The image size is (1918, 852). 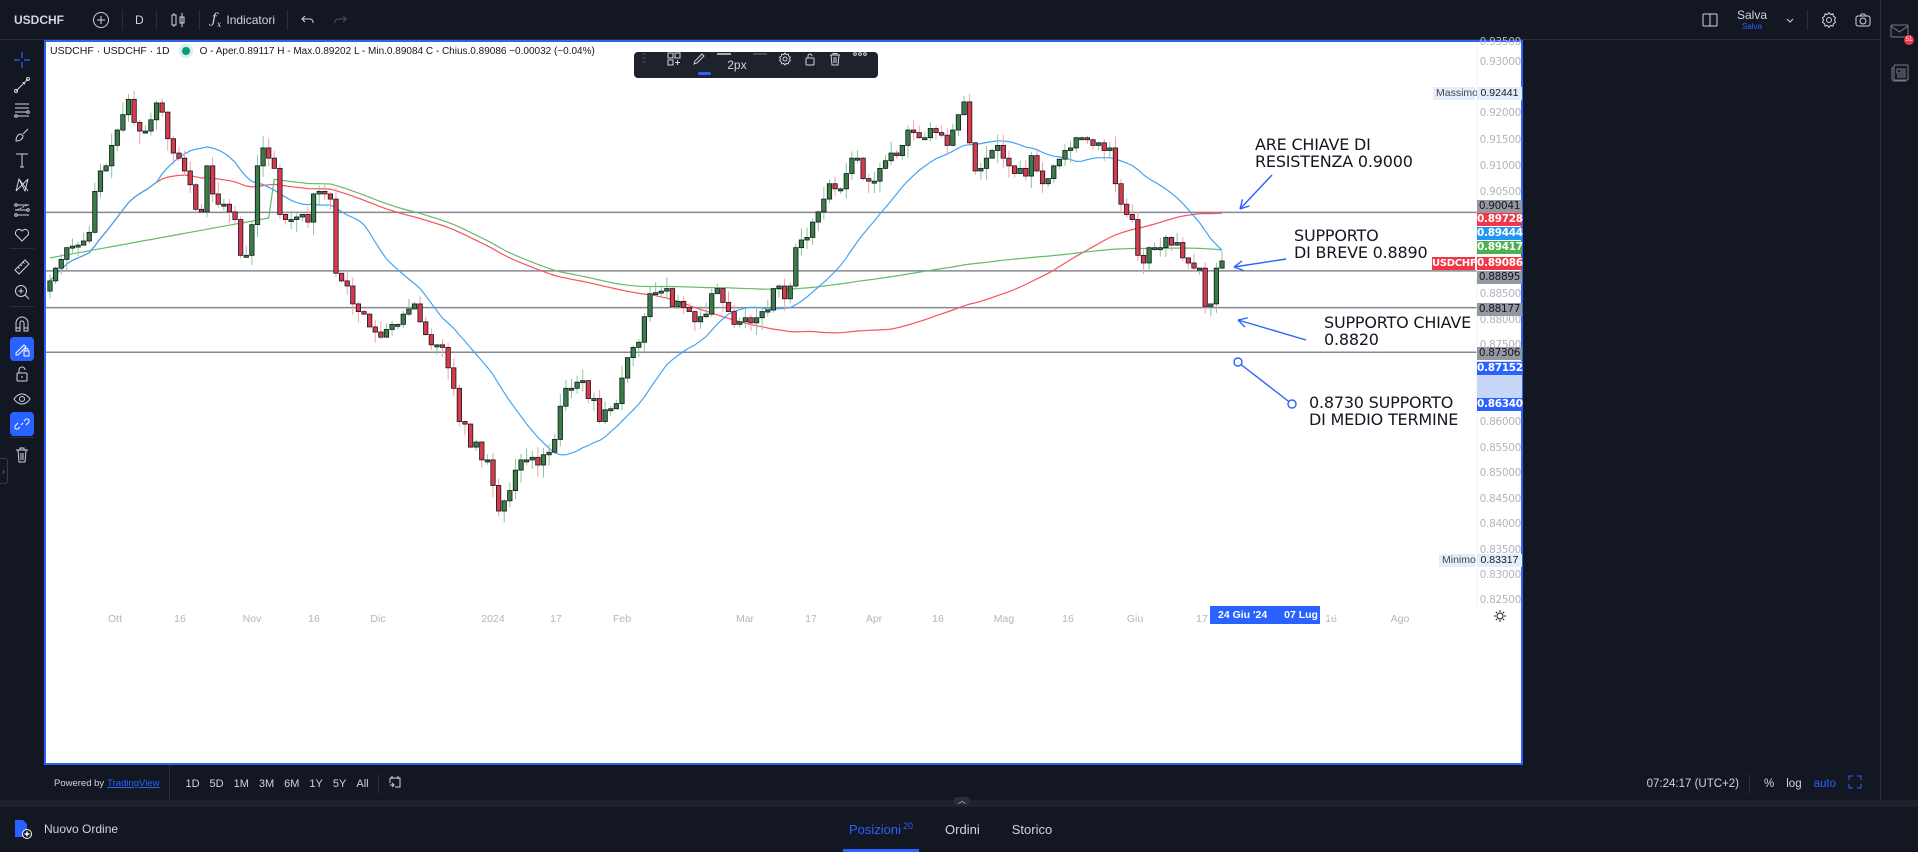 I want to click on remove-drawings-tool, so click(x=22, y=455).